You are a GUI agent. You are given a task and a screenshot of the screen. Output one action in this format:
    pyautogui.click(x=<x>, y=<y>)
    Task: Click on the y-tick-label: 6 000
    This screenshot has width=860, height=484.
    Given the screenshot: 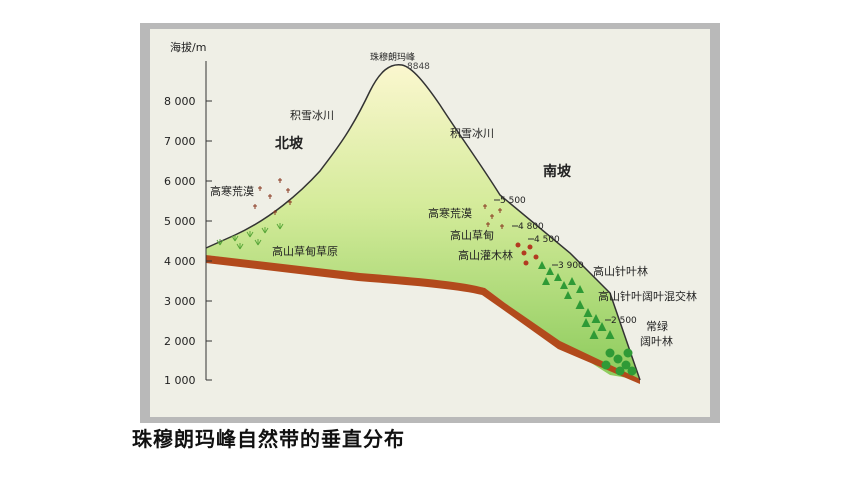 What is the action you would take?
    pyautogui.click(x=180, y=181)
    